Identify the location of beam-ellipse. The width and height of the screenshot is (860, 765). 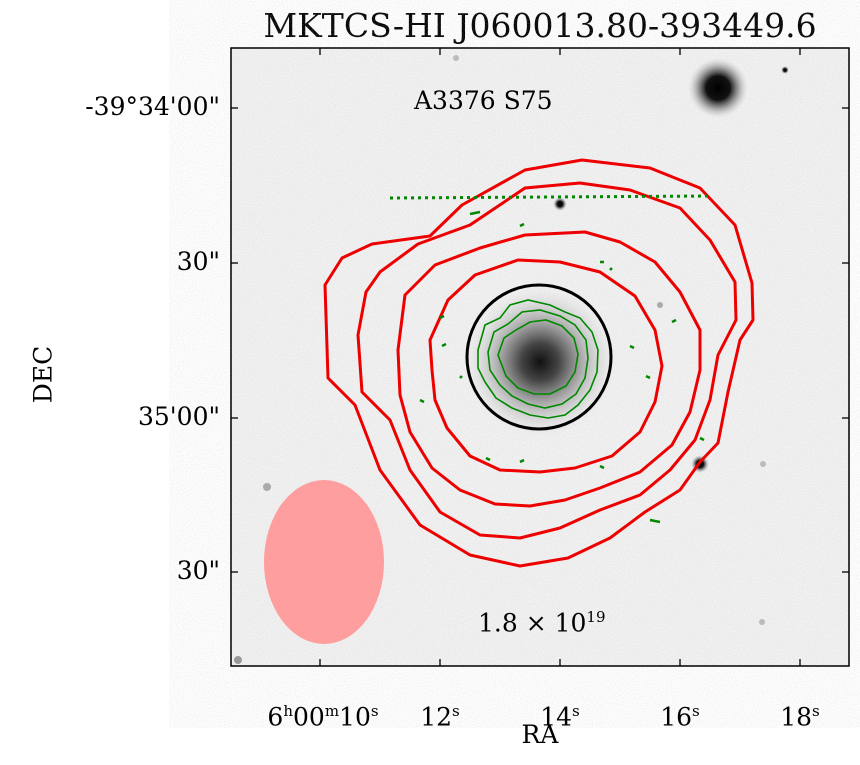
(324, 562).